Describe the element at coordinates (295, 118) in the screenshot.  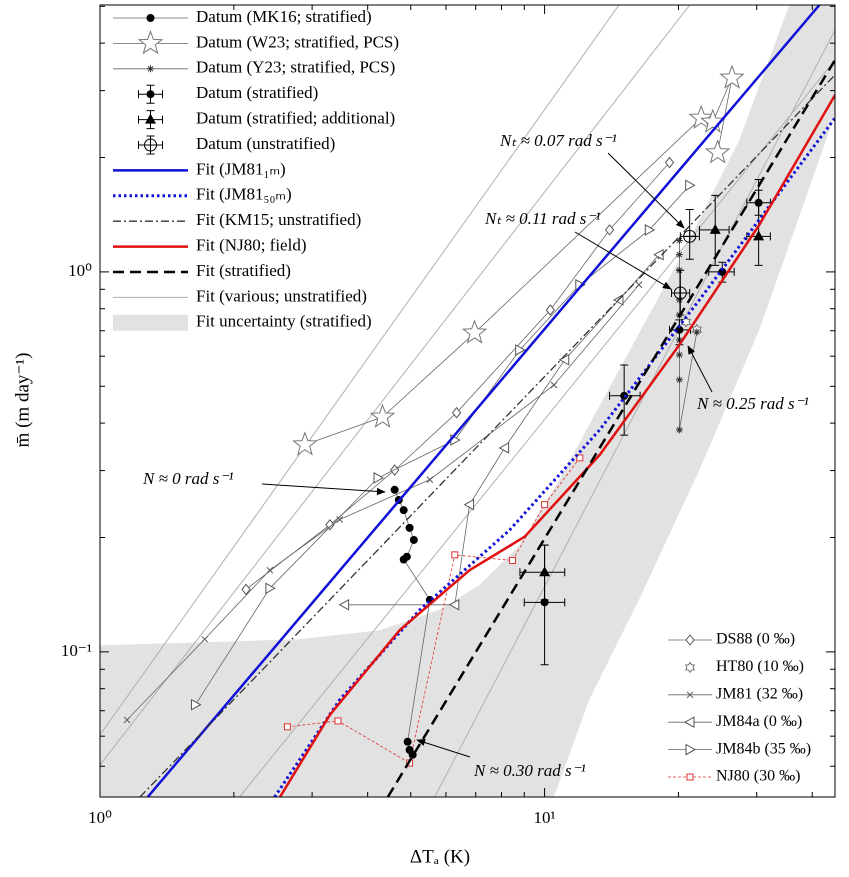
I see `legend-label: Datum (stratified; additional)` at that location.